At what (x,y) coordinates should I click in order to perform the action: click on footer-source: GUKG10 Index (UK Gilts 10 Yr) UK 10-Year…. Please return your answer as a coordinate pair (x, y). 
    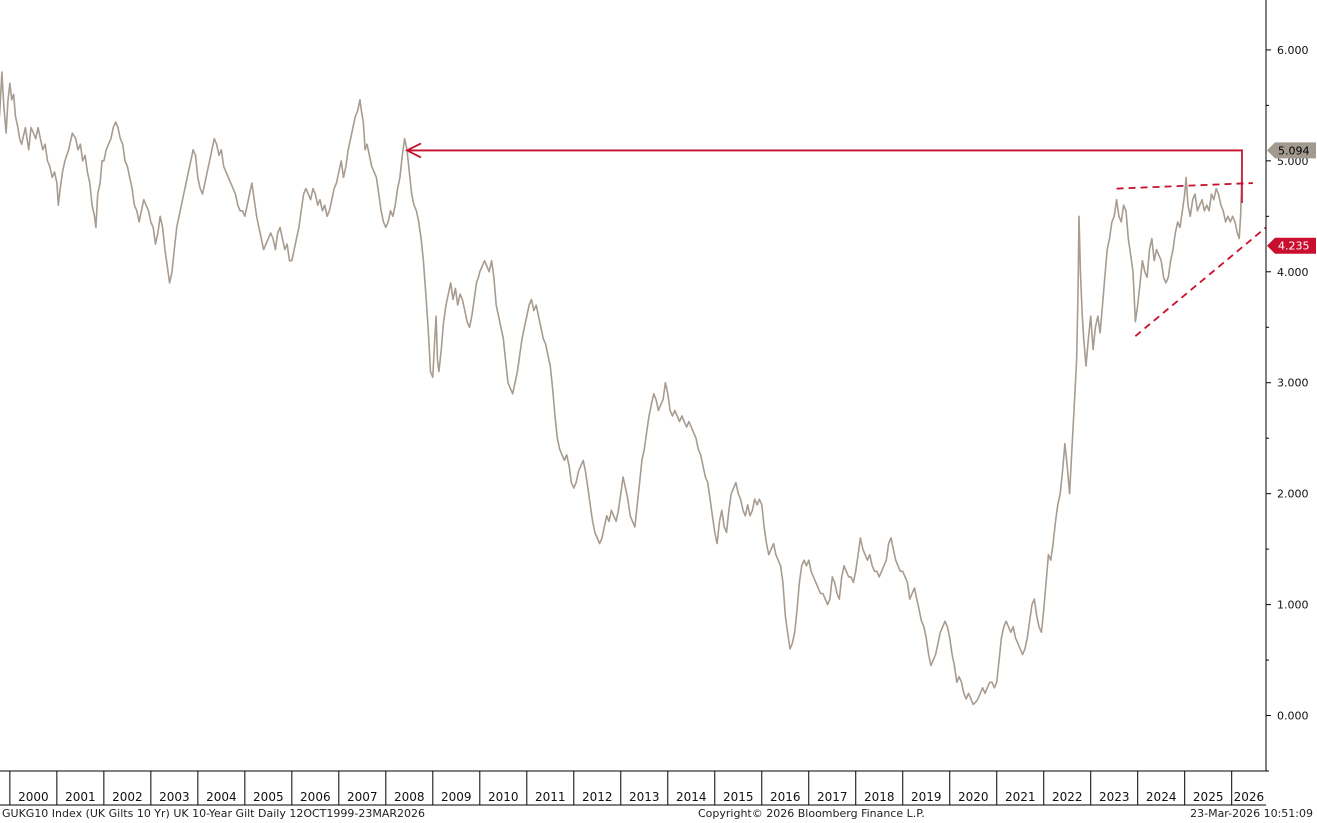
    Looking at the image, I should click on (213, 813).